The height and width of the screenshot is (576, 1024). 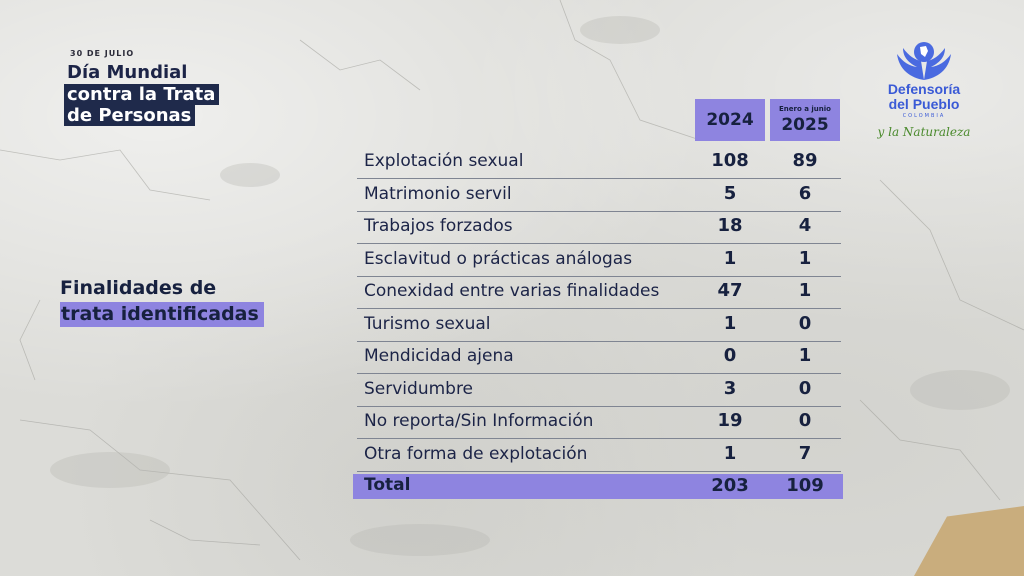 What do you see at coordinates (599, 390) in the screenshot?
I see `table-row: Servidumbre 3 0` at bounding box center [599, 390].